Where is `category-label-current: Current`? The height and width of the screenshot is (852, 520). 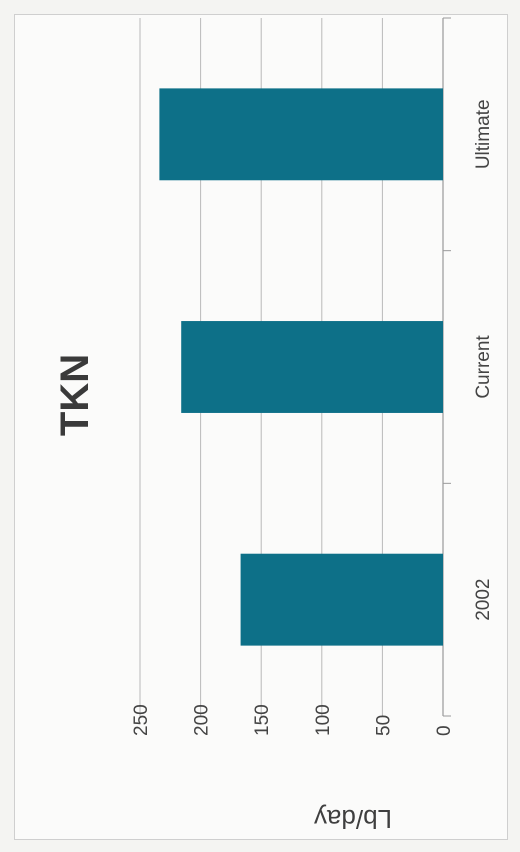
category-label-current: Current is located at coordinates (483, 367).